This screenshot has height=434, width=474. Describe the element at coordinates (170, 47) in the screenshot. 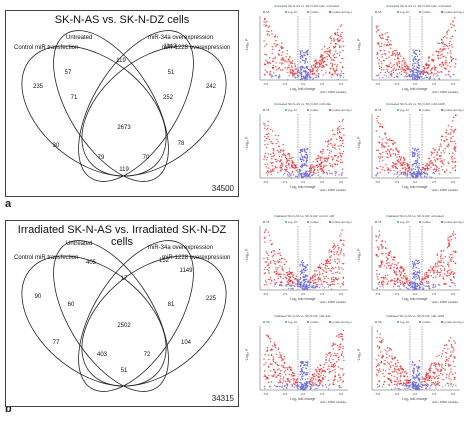

I see `region-value: 1143` at that location.